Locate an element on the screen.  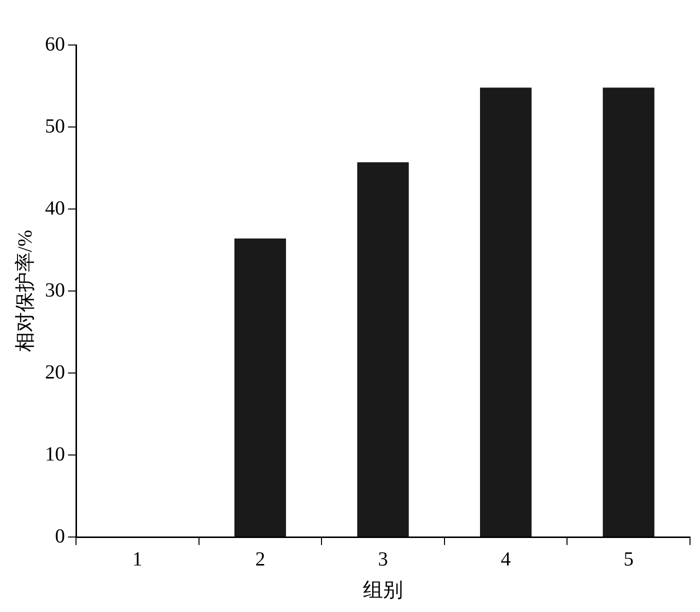
y-axis-title: 相对保护率/% is located at coordinates (25, 291).